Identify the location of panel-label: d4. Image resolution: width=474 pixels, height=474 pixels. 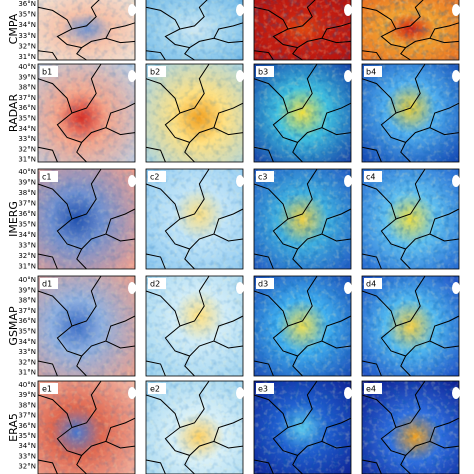
(371, 284).